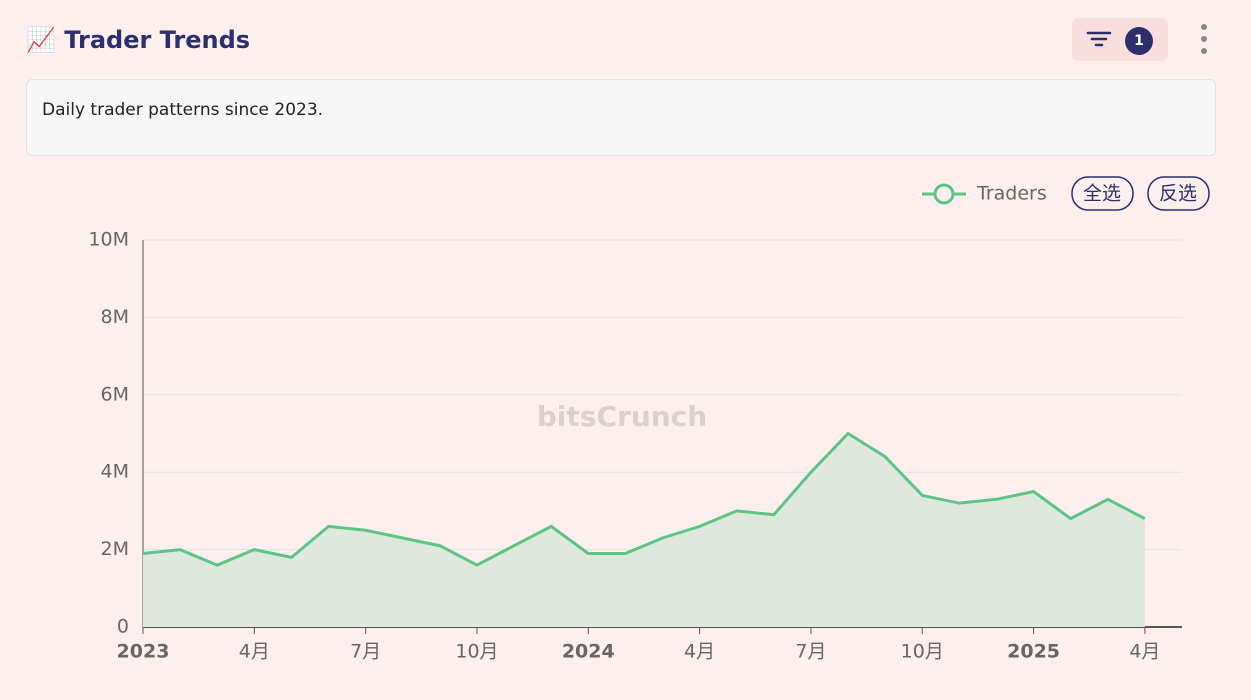 This screenshot has height=700, width=1251. I want to click on select-all-label: 全选, so click(1102, 194).